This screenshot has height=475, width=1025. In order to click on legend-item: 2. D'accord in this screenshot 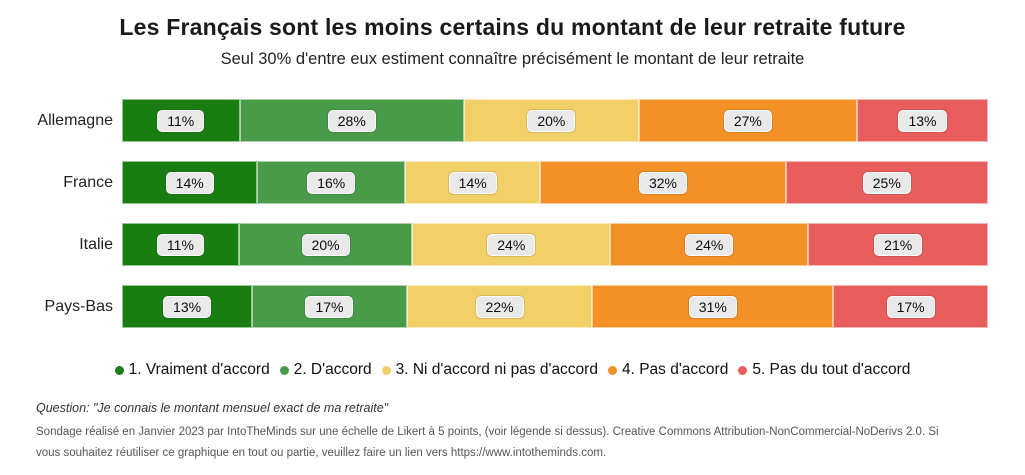, I will do `click(325, 370)`.